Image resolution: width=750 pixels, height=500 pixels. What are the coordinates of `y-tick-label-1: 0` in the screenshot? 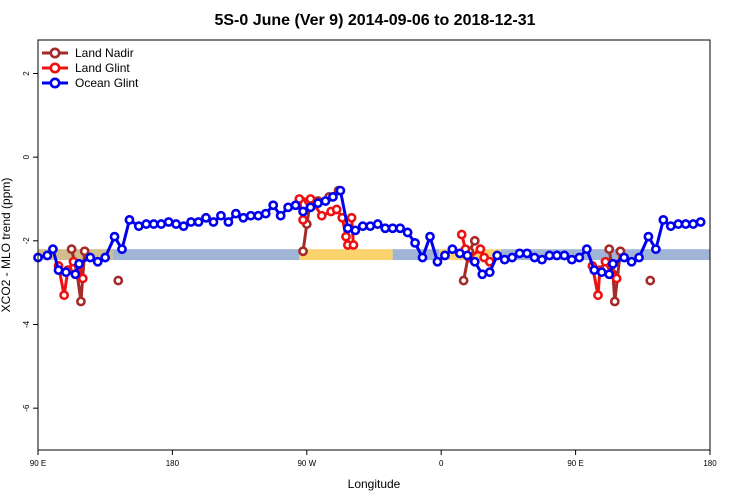 It's located at (26, 156).